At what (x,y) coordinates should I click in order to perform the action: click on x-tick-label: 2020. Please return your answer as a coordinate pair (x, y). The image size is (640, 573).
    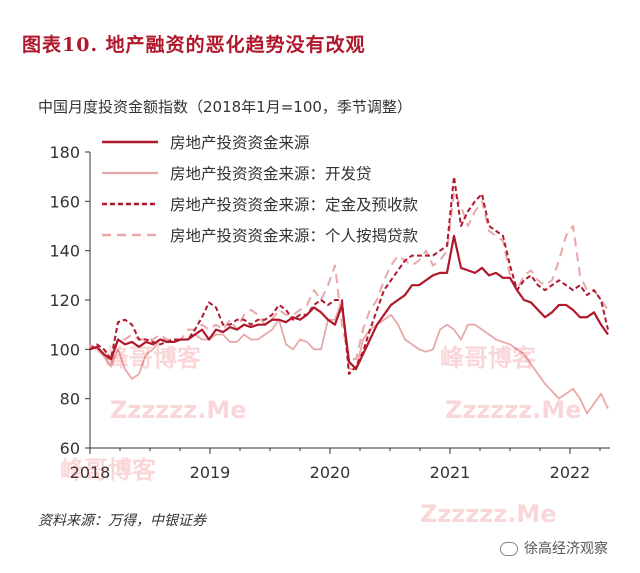
    Looking at the image, I should click on (330, 472).